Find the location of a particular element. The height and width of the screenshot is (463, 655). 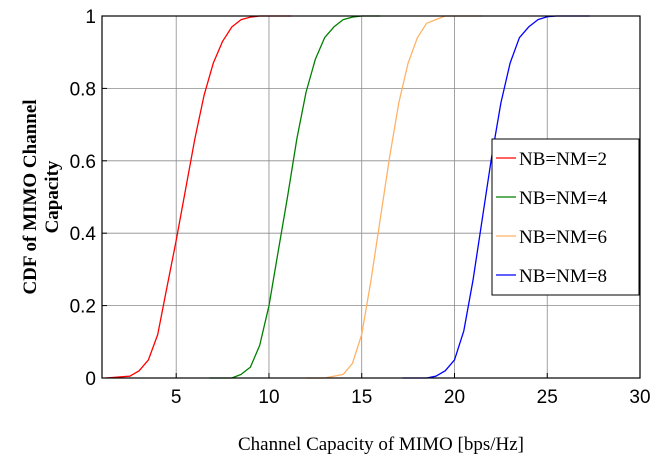

x-tick-label: 30 is located at coordinates (639, 397).